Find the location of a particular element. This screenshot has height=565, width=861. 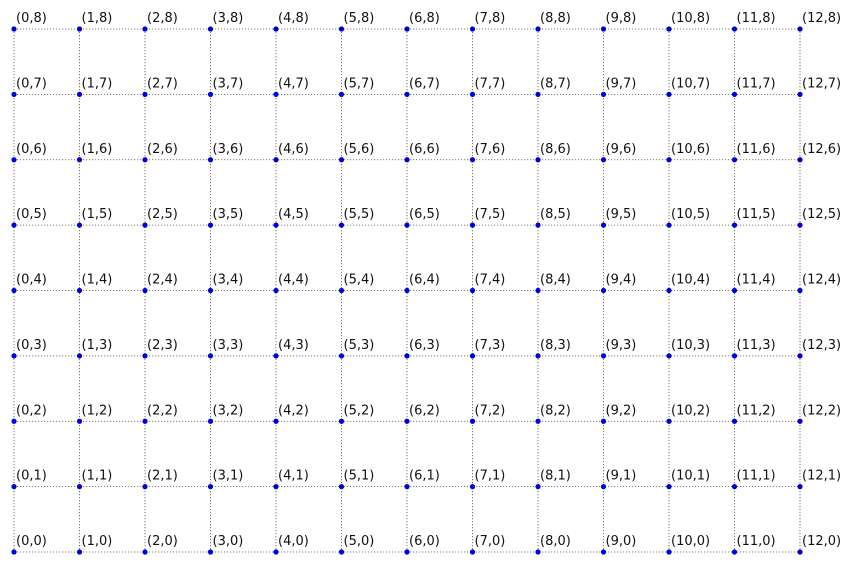

coordinate-label-7-1: (7,1) is located at coordinates (490, 476).